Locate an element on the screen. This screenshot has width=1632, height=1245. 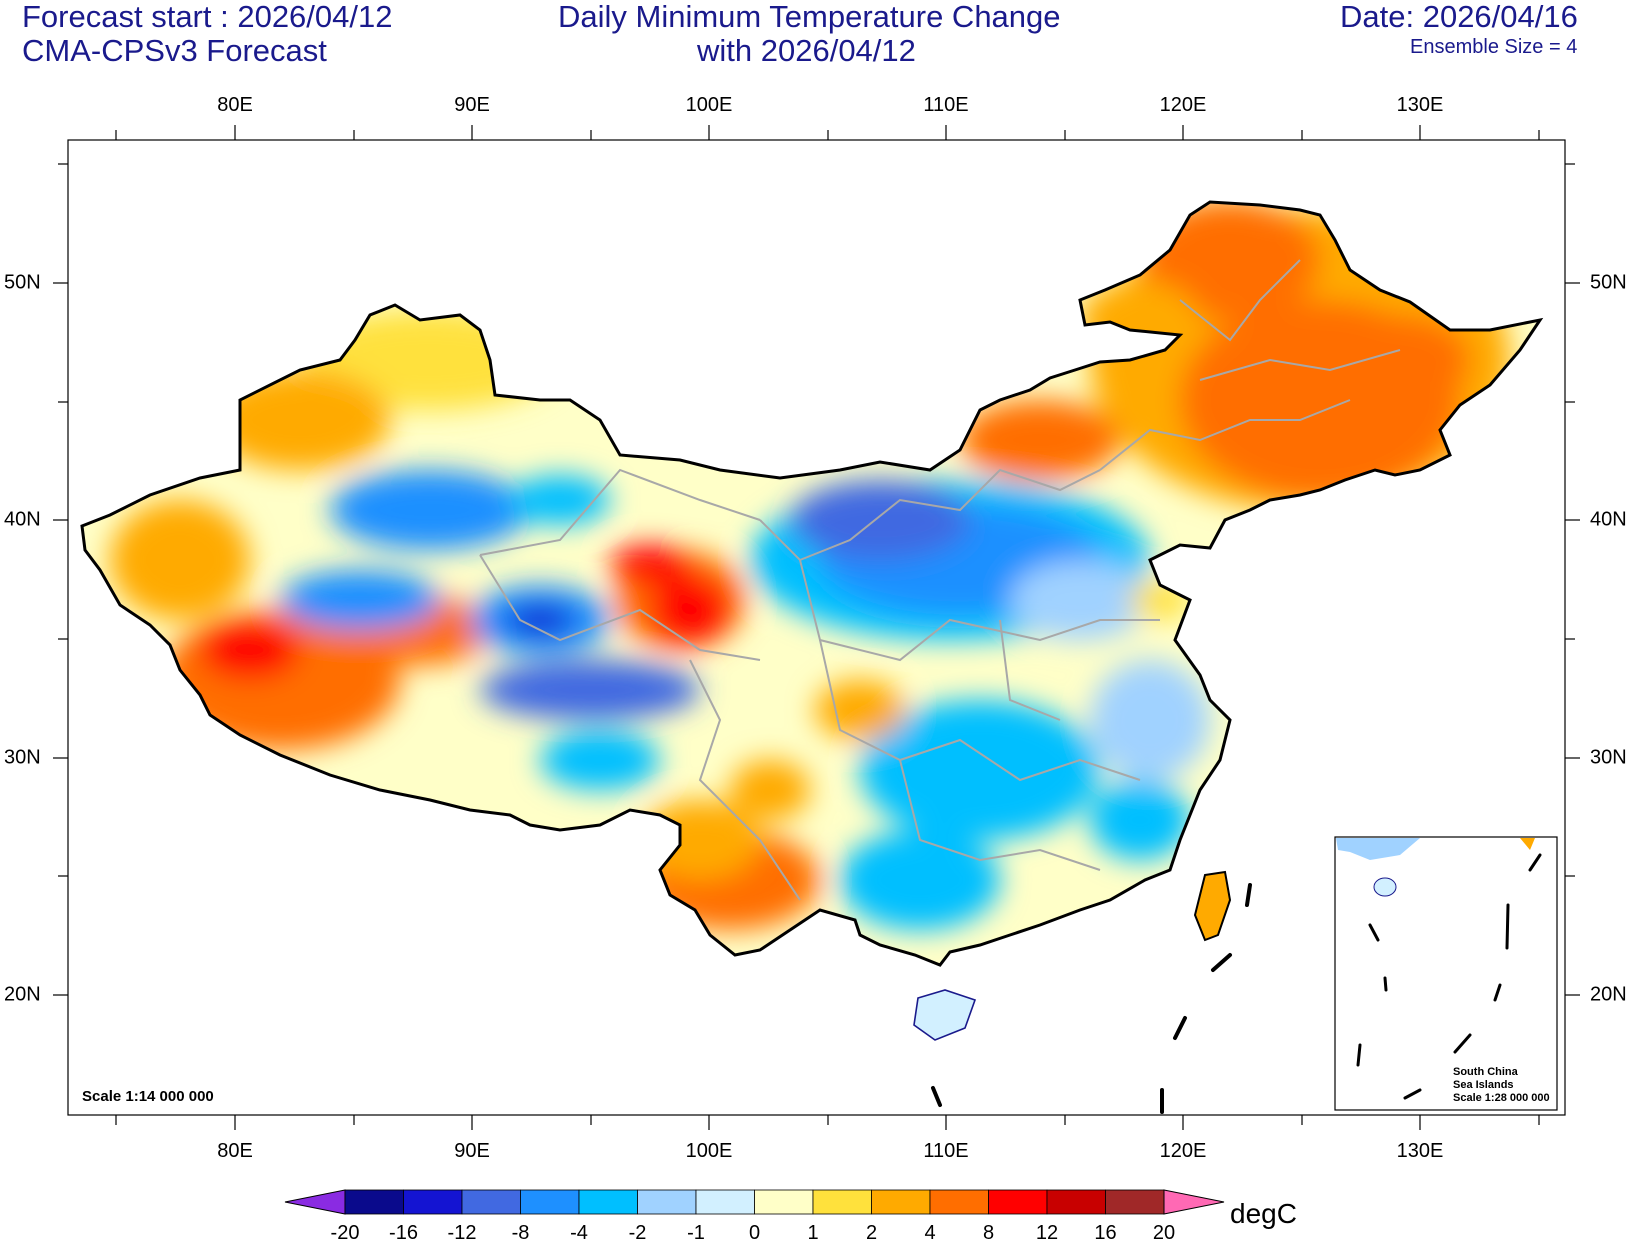
lat-tick-label-left: 30N is located at coordinates (22, 757).